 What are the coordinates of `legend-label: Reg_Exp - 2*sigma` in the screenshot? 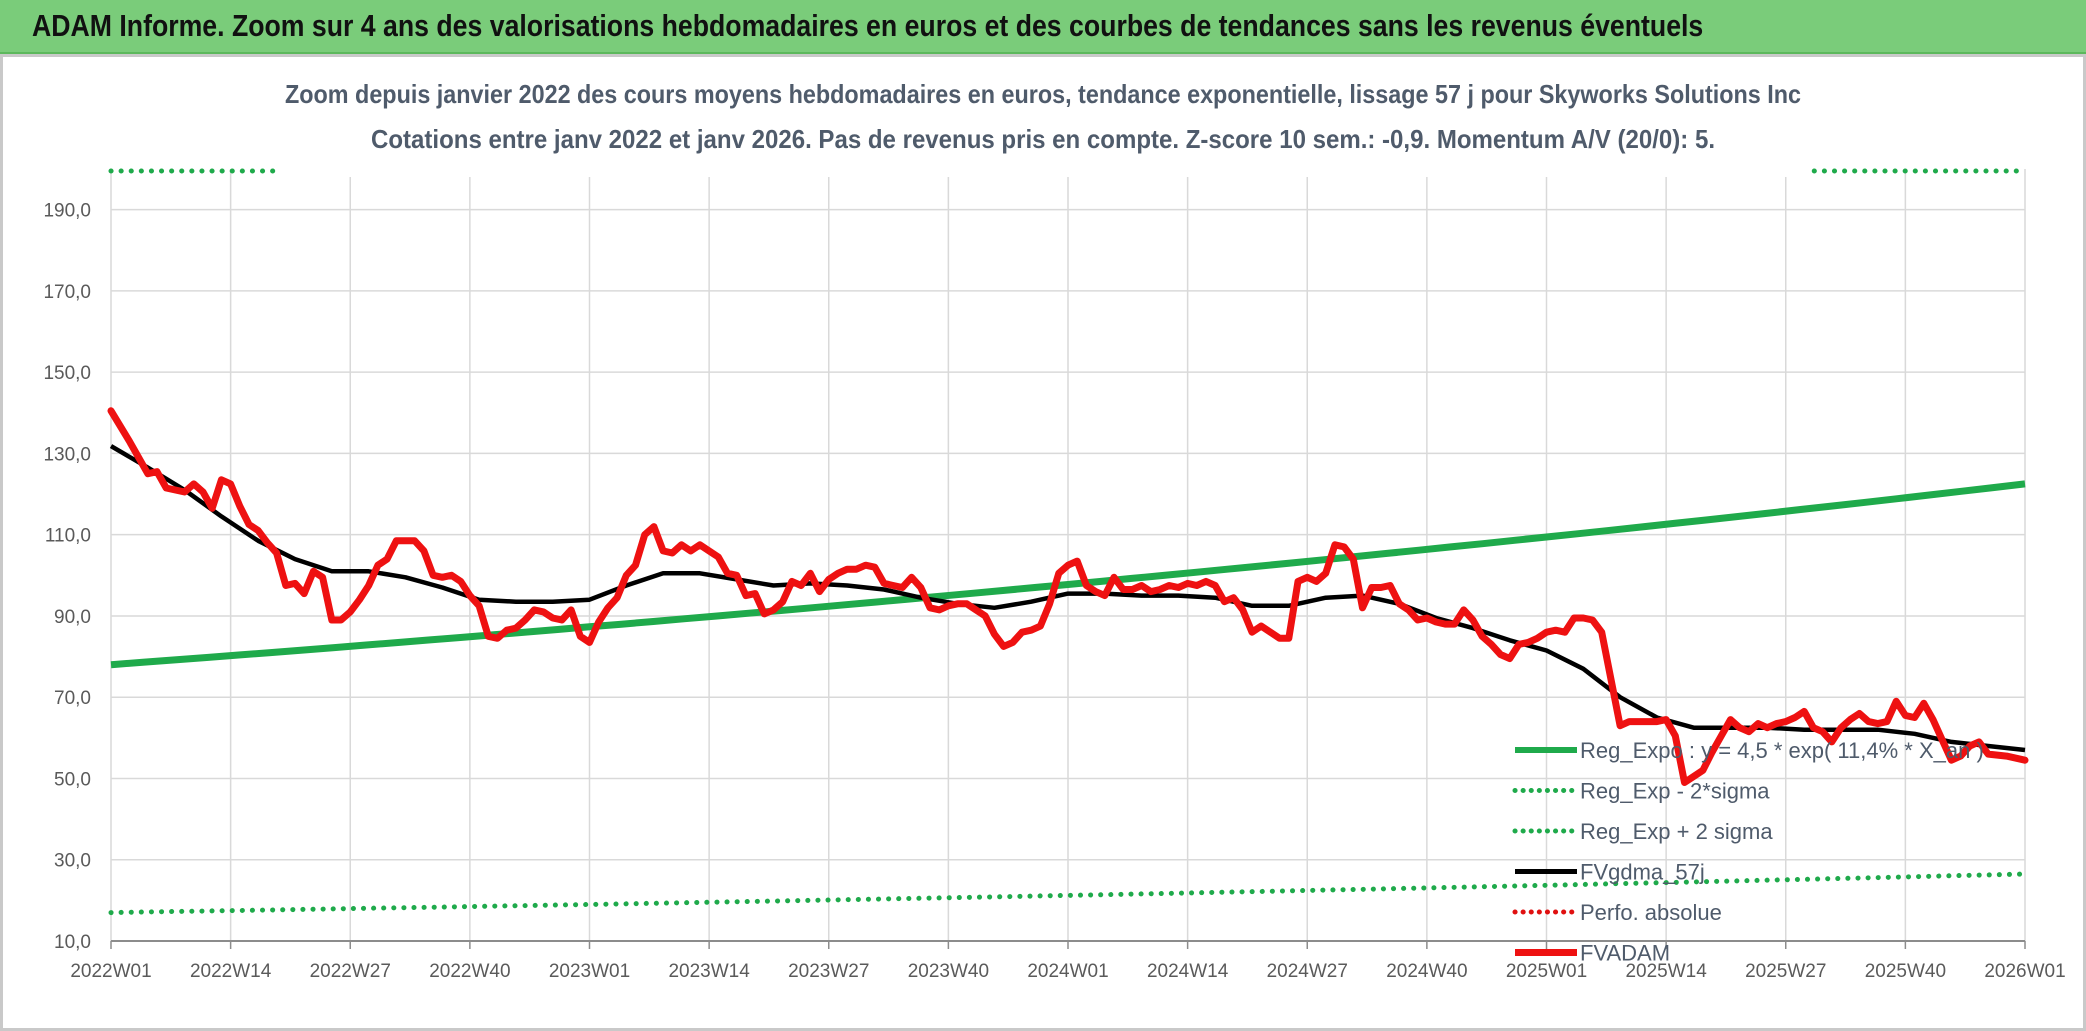 It's located at (1675, 791).